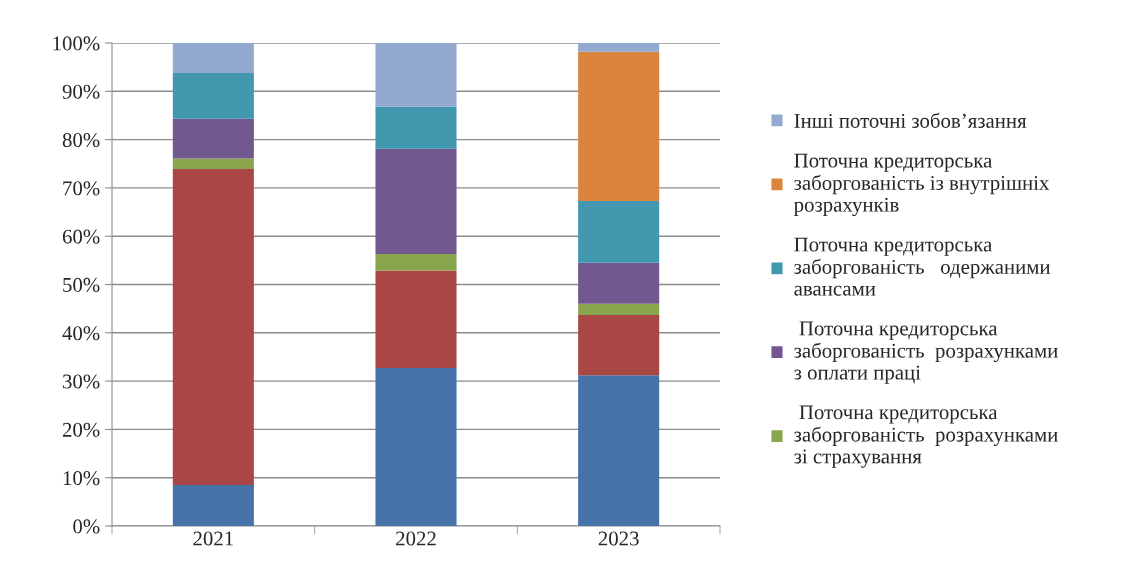  I want to click on legend-label: Поточна кредиторська заборгованість розрахунками з оплати праці, so click(926, 352).